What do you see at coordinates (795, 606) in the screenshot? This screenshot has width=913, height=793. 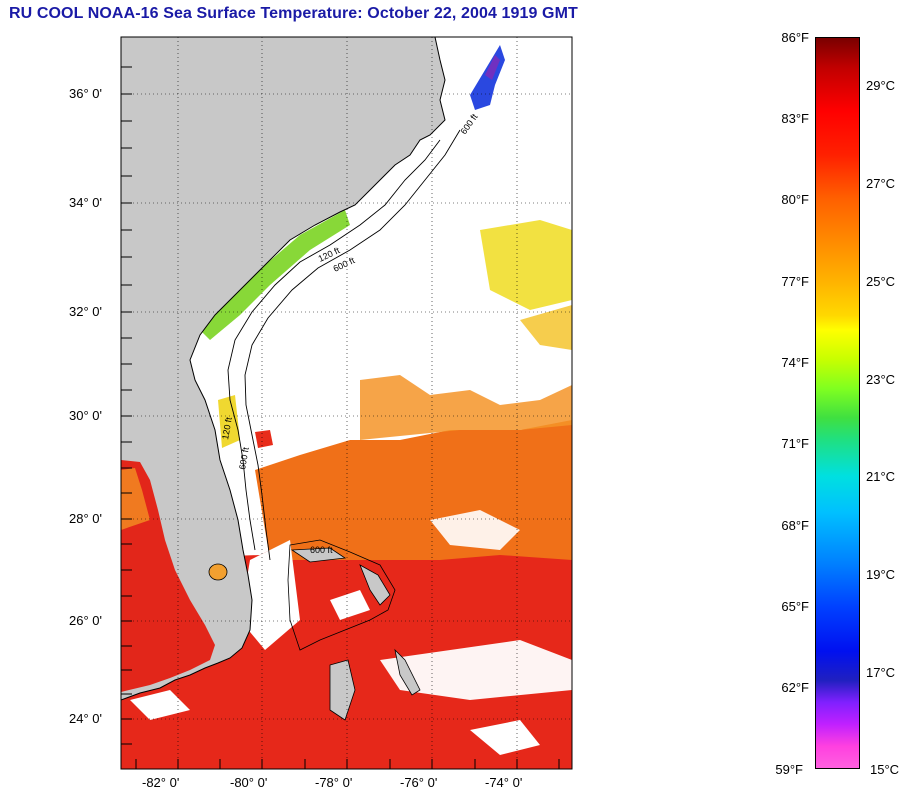 I see `colorbar-f-label: 65°F` at bounding box center [795, 606].